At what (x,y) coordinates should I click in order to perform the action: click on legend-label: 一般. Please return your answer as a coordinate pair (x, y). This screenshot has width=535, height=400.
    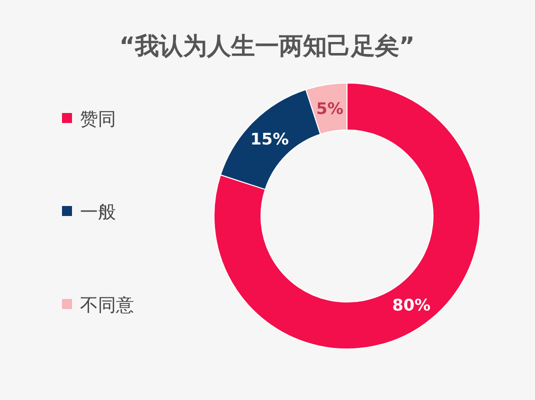
    Looking at the image, I should click on (98, 212).